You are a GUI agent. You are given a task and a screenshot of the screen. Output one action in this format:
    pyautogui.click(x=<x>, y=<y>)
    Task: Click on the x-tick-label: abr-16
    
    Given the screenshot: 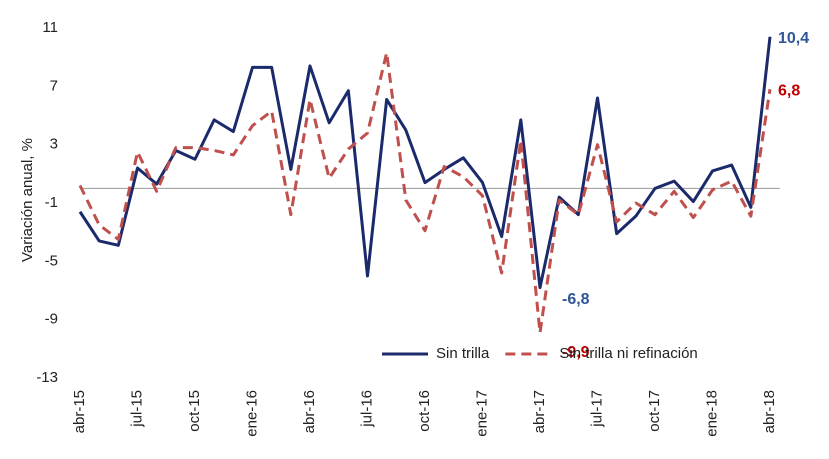 What is the action you would take?
    pyautogui.click(x=309, y=411)
    